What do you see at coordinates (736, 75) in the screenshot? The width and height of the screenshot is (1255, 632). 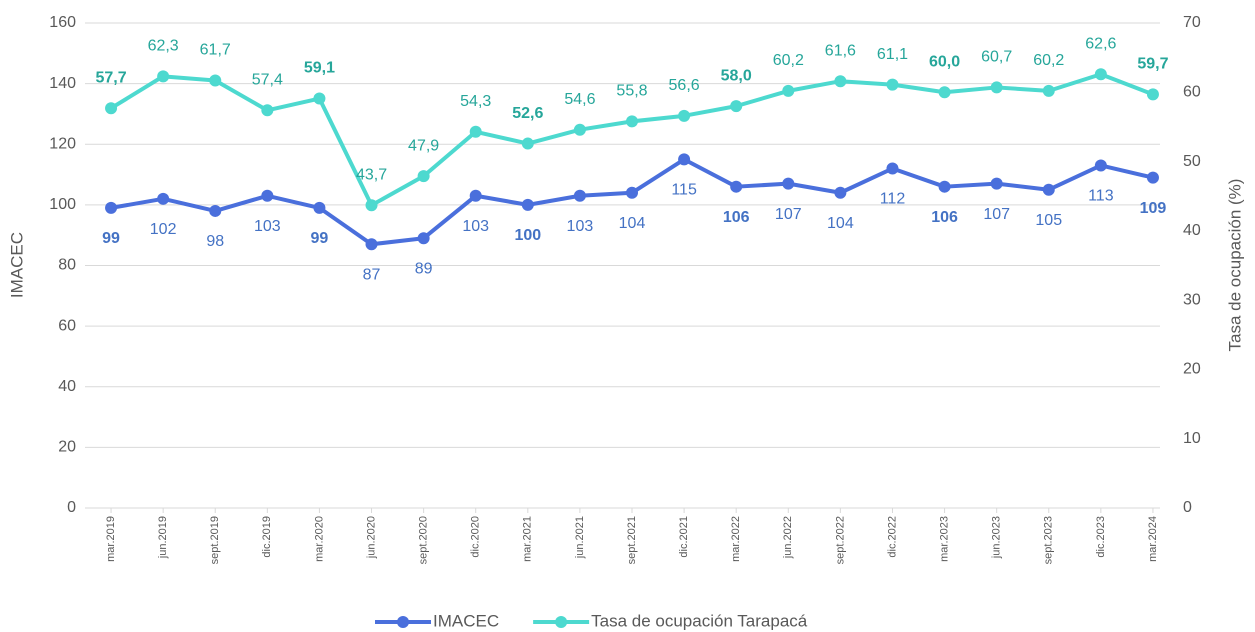 I see `data-label: 58,0` at bounding box center [736, 75].